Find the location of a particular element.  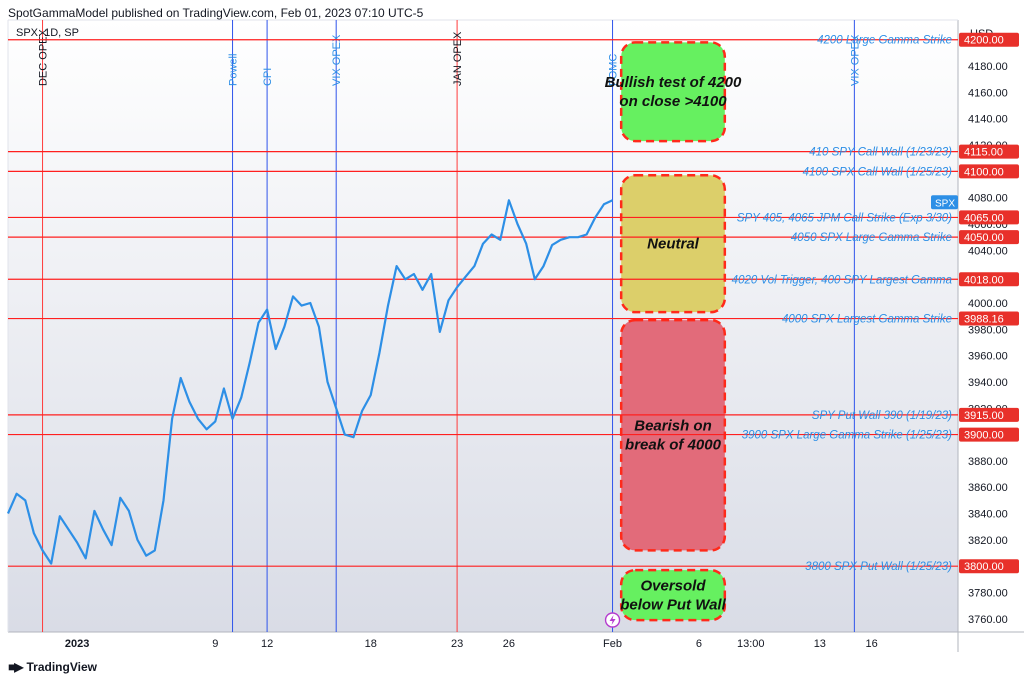

x-tick-label: 18 is located at coordinates (371, 644).